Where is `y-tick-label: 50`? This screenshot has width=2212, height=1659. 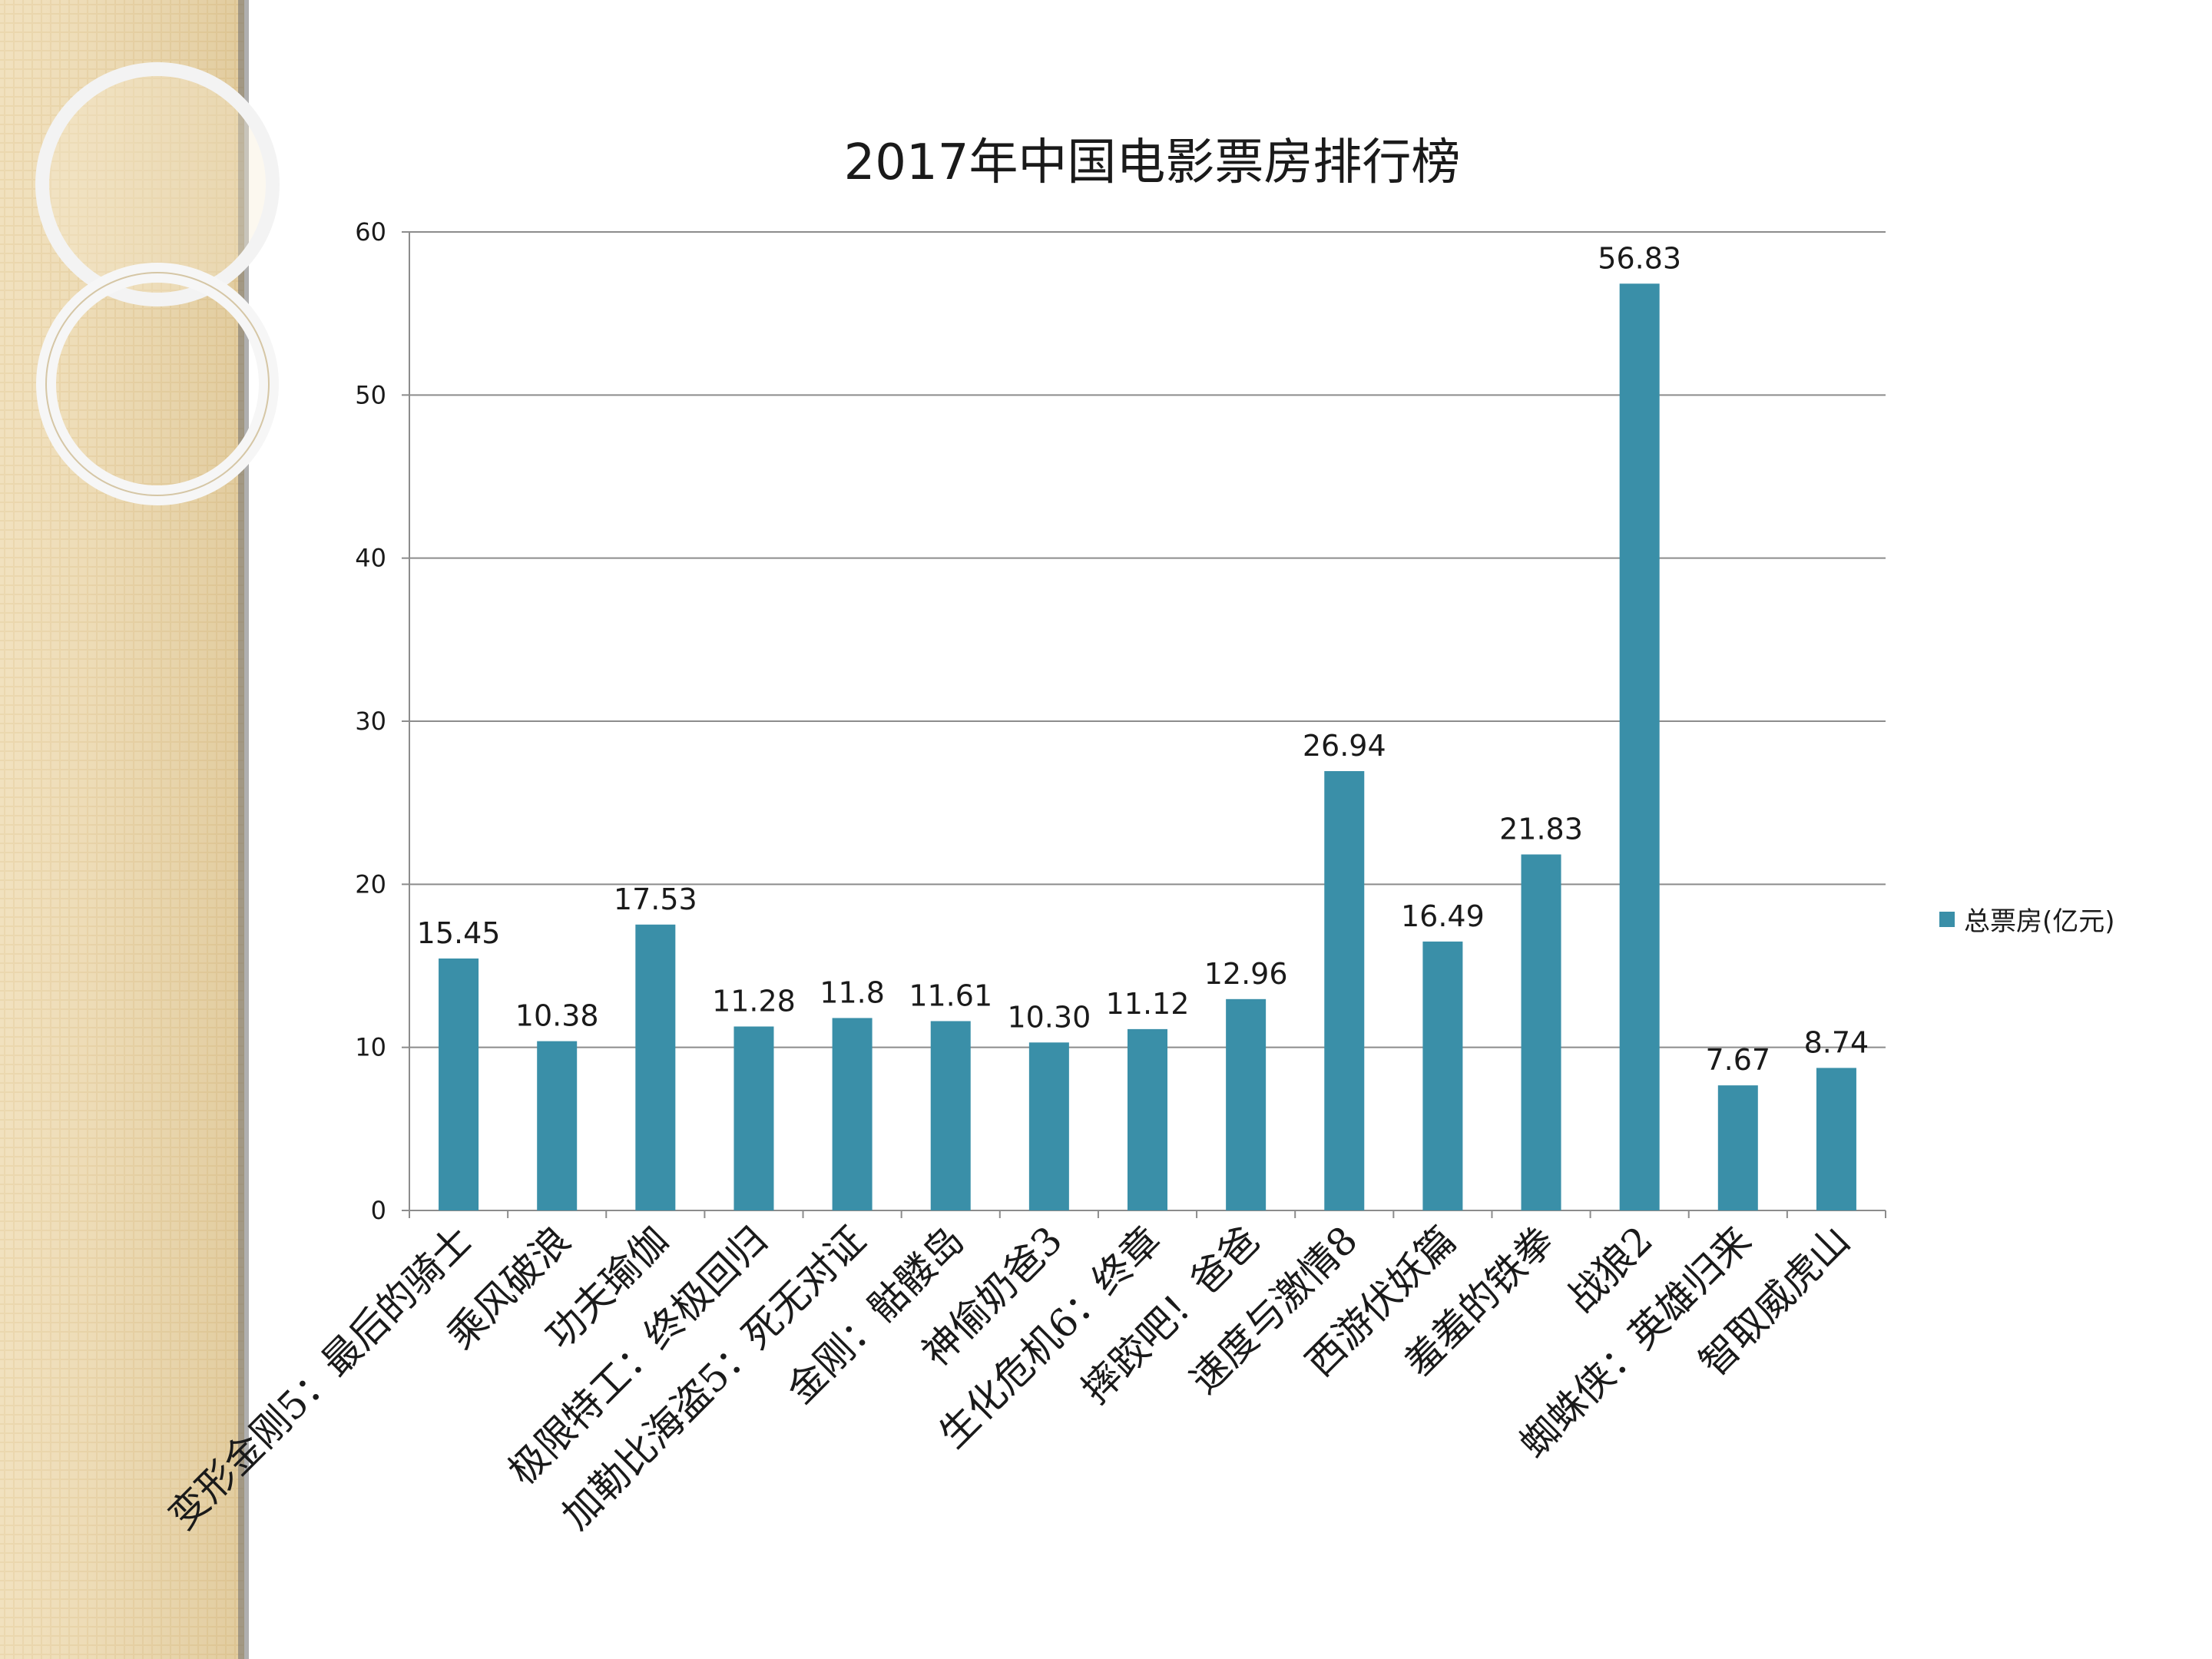 y-tick-label: 50 is located at coordinates (371, 394).